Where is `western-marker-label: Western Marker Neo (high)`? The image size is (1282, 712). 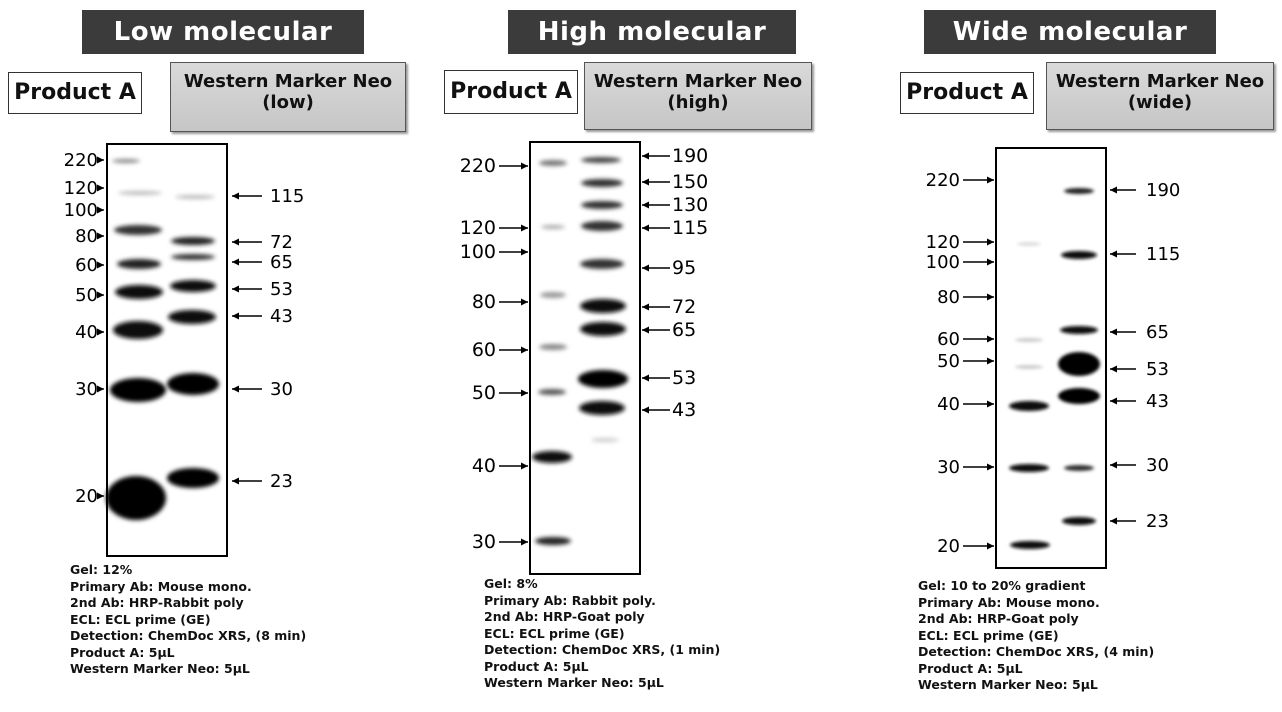 western-marker-label: Western Marker Neo (high) is located at coordinates (698, 96).